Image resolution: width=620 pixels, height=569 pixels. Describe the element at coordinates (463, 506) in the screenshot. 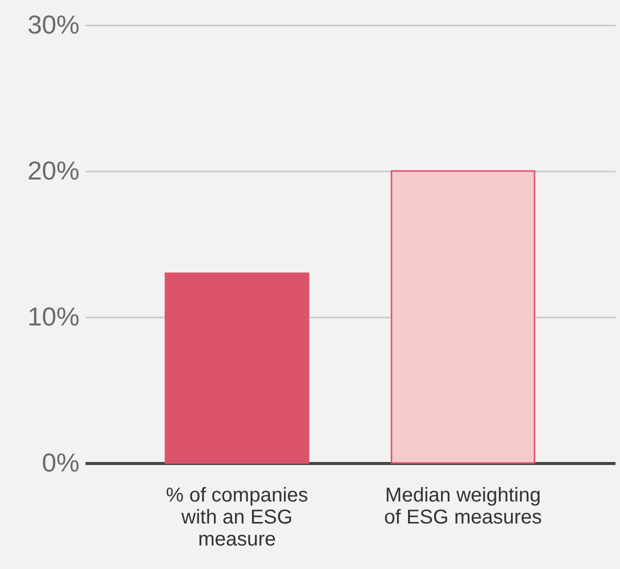

I see `x-tick-label: Median weighting of ESG measures` at that location.